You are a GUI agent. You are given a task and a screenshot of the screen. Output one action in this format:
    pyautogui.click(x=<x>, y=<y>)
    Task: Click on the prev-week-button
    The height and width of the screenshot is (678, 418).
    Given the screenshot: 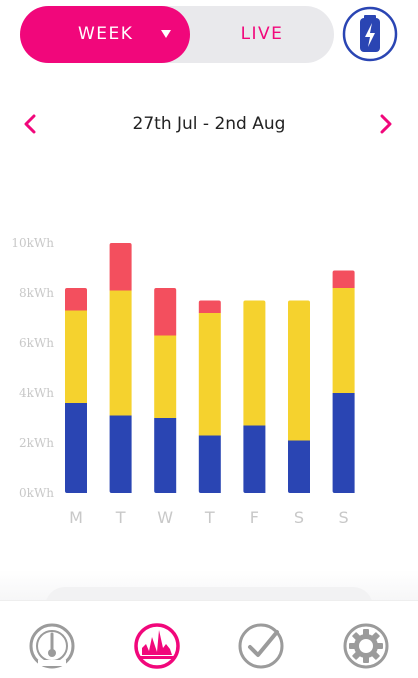 What is the action you would take?
    pyautogui.click(x=30, y=124)
    